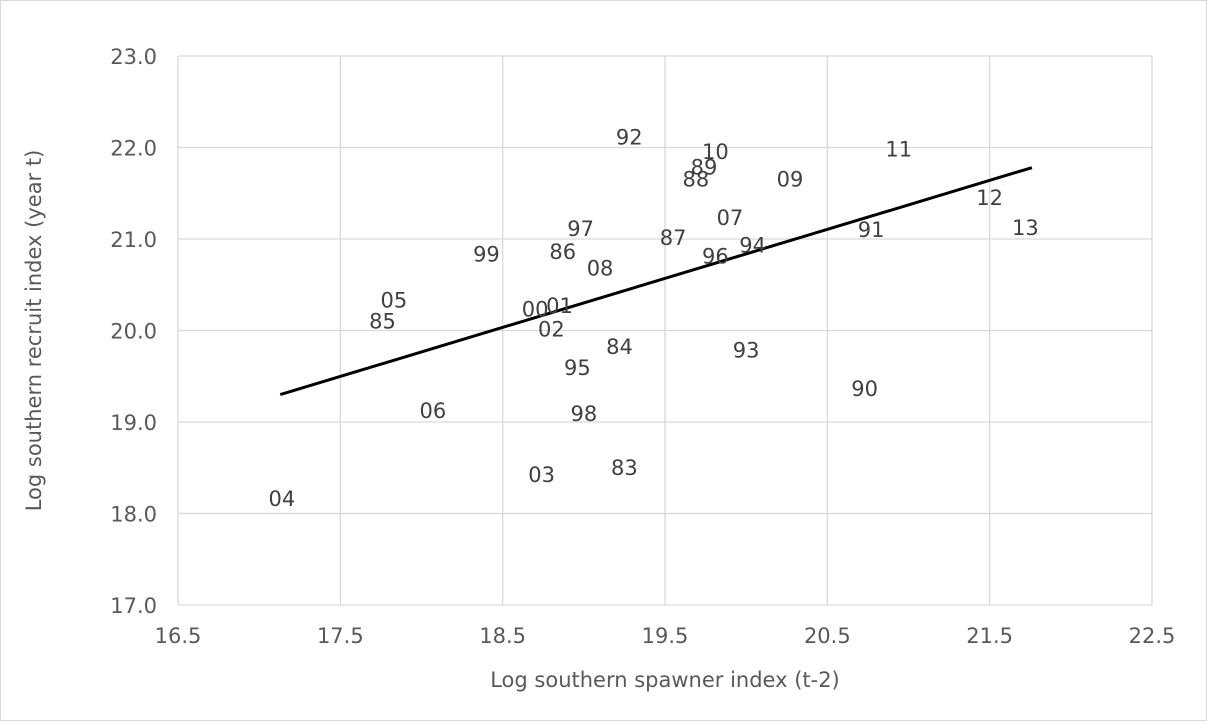 The image size is (1207, 724). Describe the element at coordinates (989, 636) in the screenshot. I see `x-tick-label: 21.5` at that location.